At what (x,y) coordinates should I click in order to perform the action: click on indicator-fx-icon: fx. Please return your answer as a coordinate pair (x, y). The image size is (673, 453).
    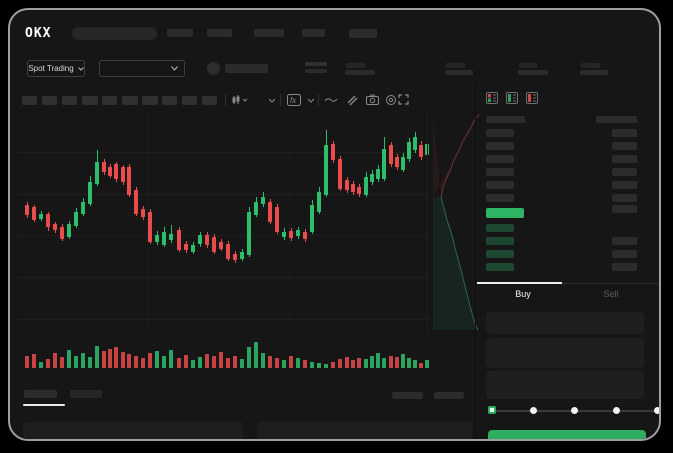
    Looking at the image, I should click on (294, 100).